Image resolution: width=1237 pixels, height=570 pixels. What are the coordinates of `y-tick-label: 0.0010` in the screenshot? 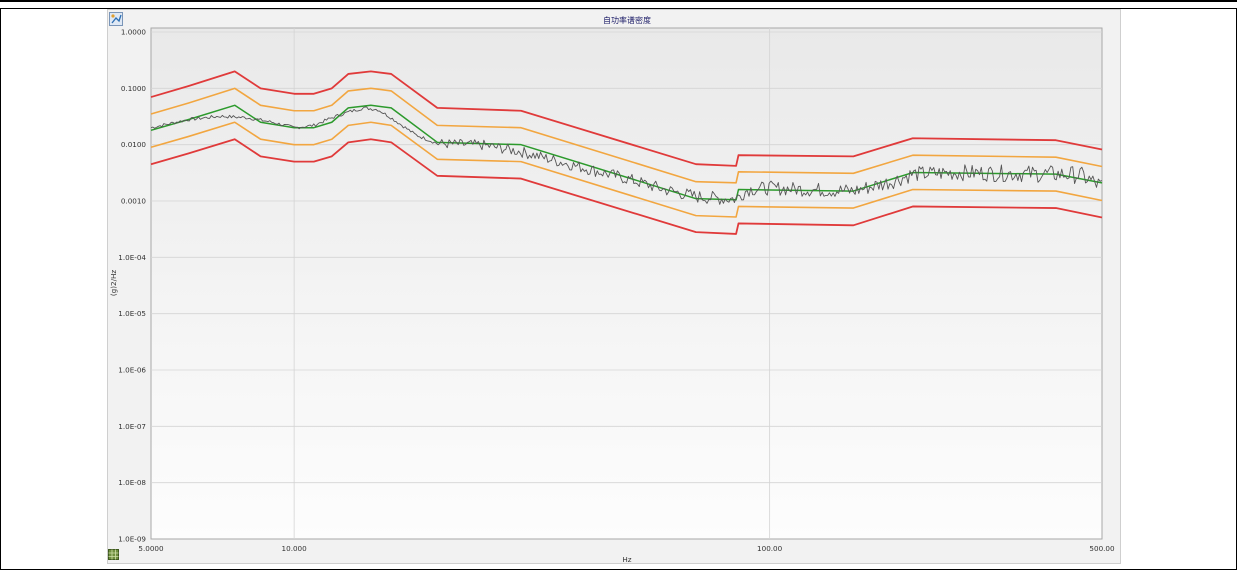 It's located at (134, 201).